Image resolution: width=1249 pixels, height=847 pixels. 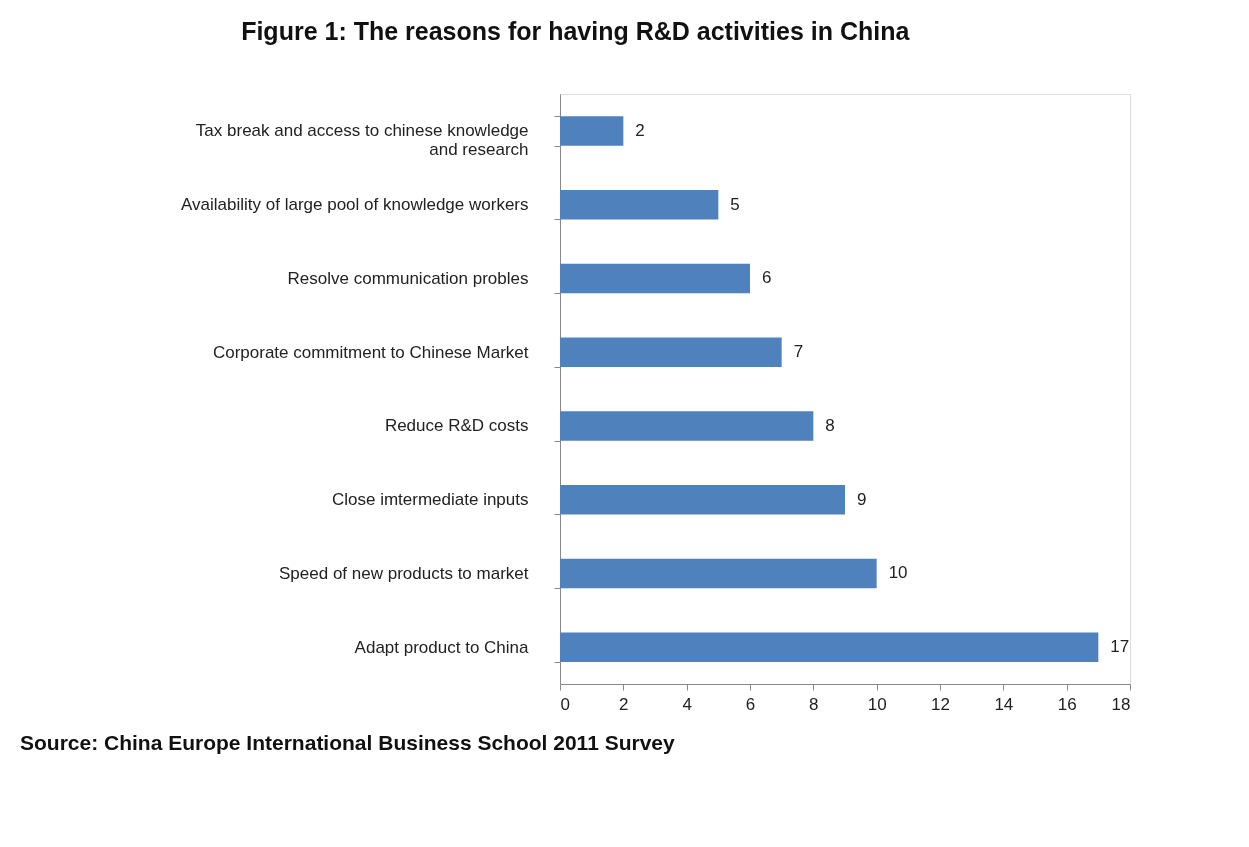 What do you see at coordinates (408, 278) in the screenshot?
I see `y-tick-label: Resolve communication probles` at bounding box center [408, 278].